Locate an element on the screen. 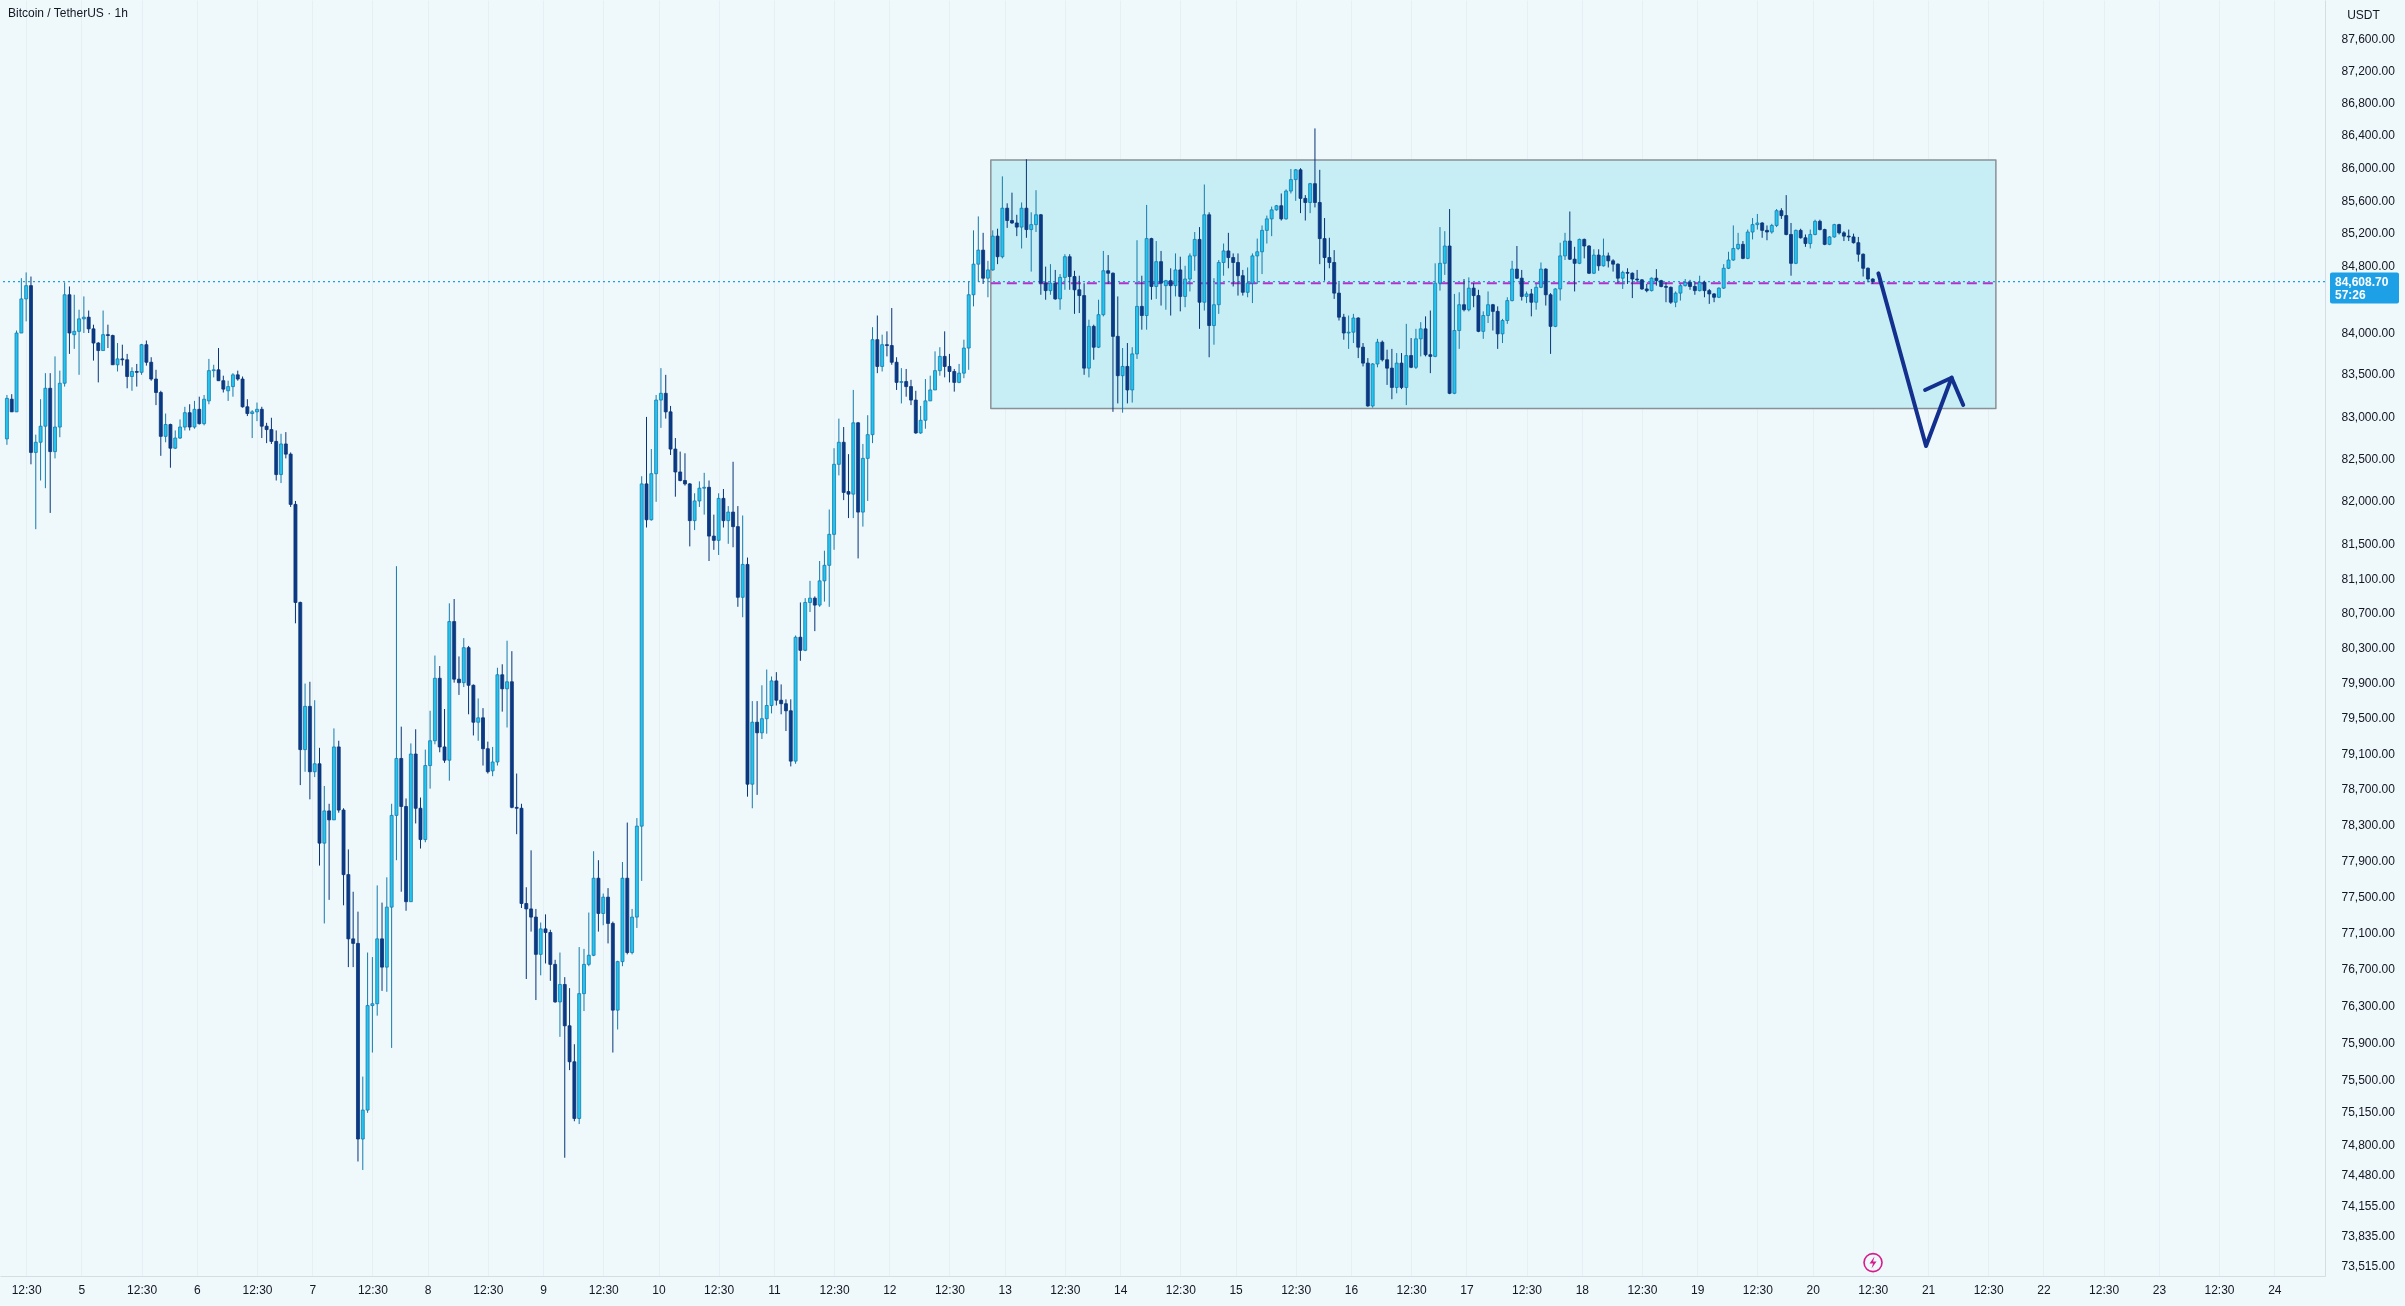 This screenshot has height=1306, width=2405. x-tick-label: 17 is located at coordinates (1467, 1289).